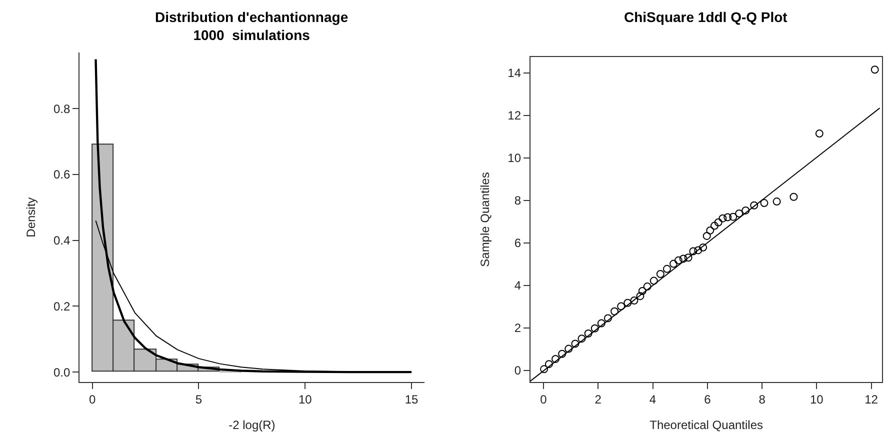  I want to click on y-axis-title: Sample Quantiles, so click(485, 219).